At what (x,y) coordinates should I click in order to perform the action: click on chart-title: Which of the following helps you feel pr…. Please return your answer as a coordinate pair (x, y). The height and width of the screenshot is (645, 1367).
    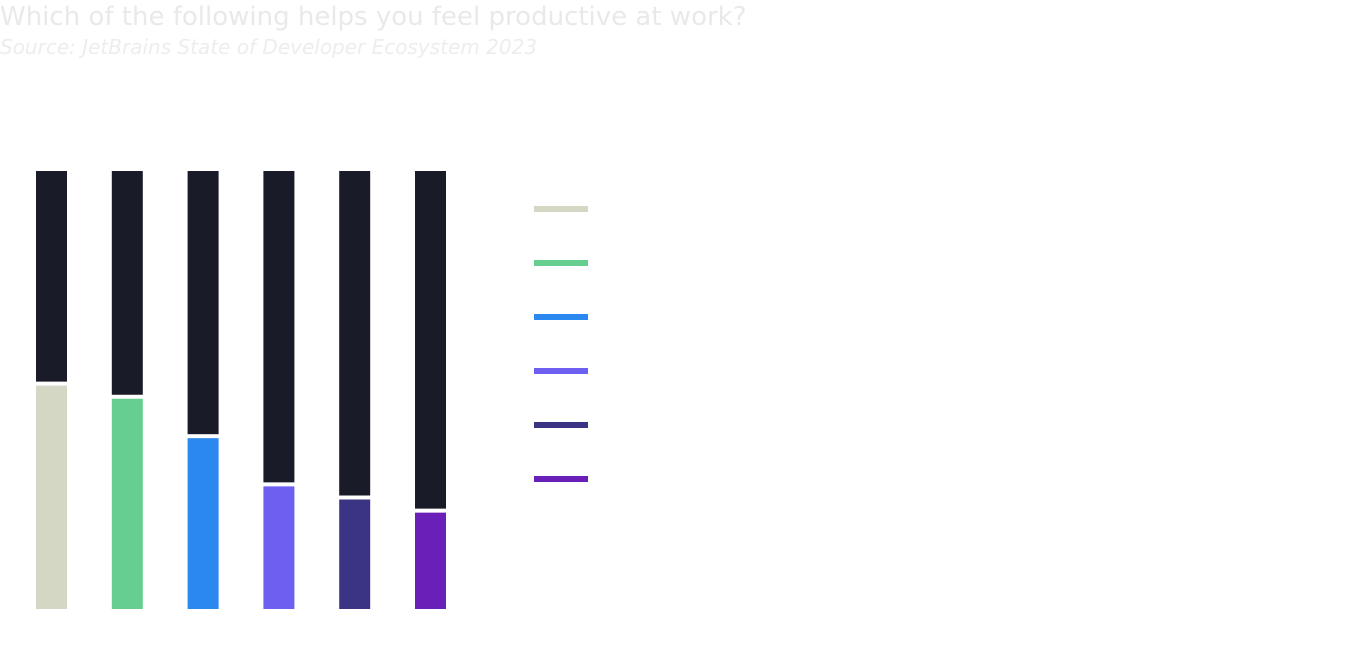
    Looking at the image, I should click on (373, 17).